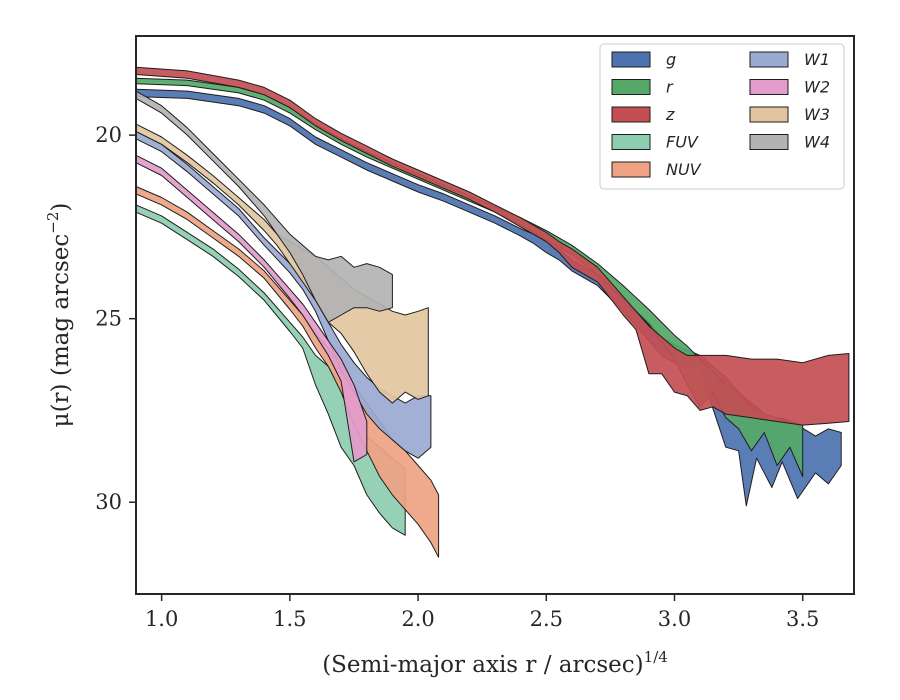 The image size is (900, 700). I want to click on x-axis-ticks: 1.0 1.5 2.0 2.5 3.0 3.5, so click(482, 612).